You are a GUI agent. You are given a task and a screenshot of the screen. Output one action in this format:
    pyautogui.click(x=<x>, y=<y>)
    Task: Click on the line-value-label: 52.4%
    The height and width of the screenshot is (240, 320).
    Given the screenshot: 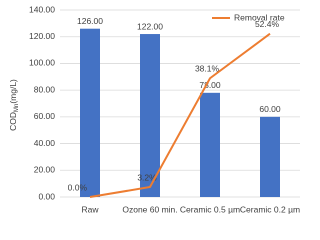 What is the action you would take?
    pyautogui.click(x=267, y=24)
    